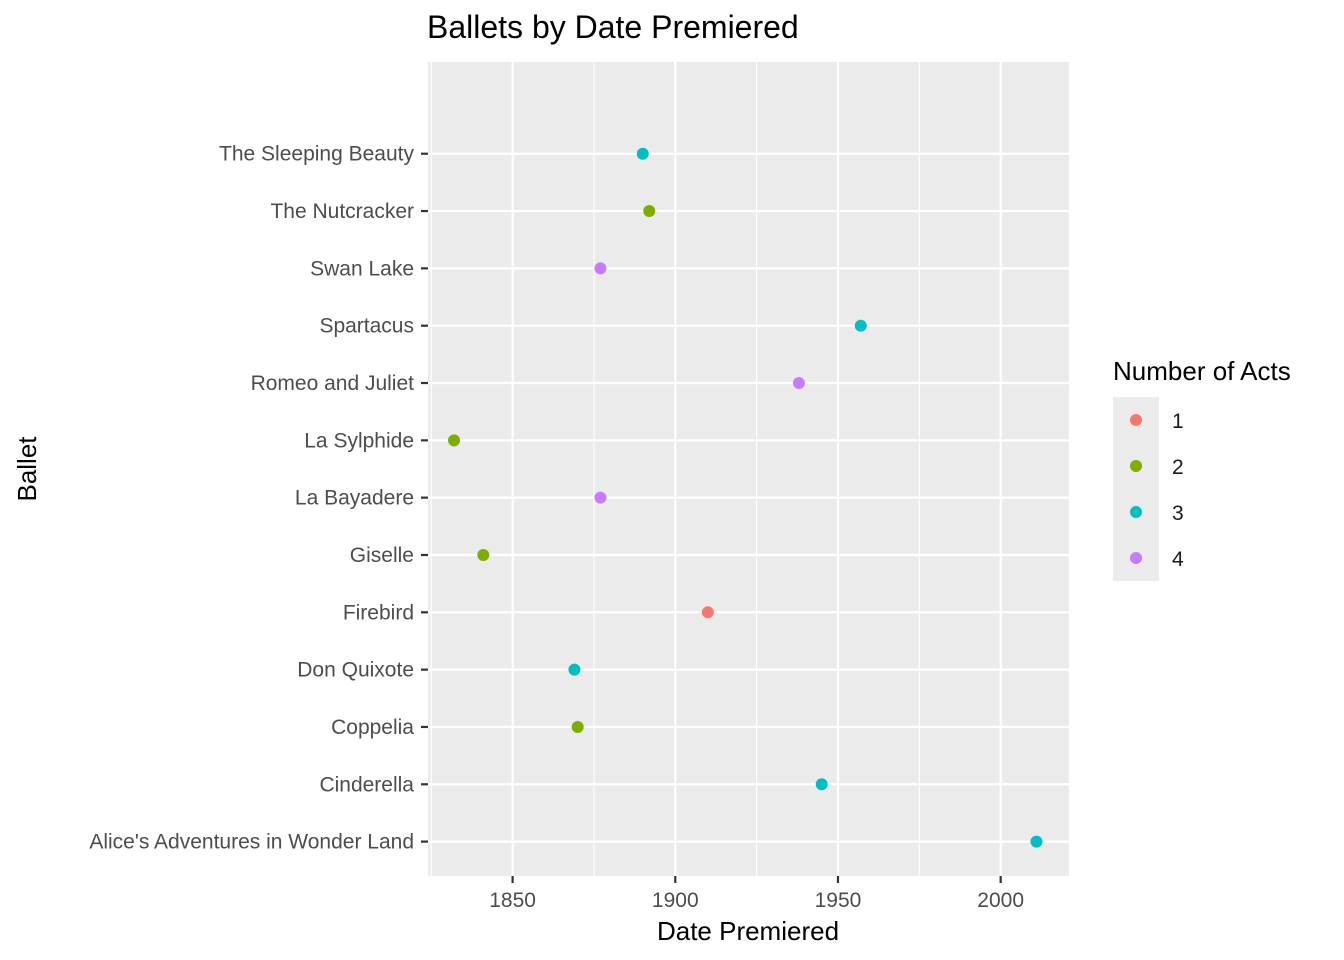 This screenshot has height=960, width=1344. What do you see at coordinates (1178, 467) in the screenshot?
I see `legend-label: 2` at bounding box center [1178, 467].